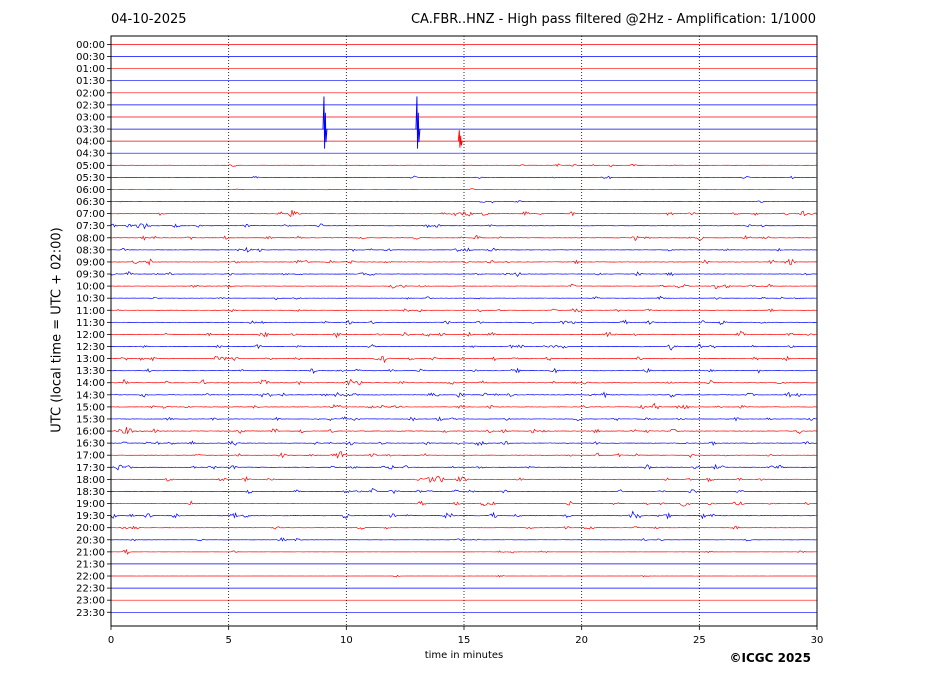 The height and width of the screenshot is (696, 927). What do you see at coordinates (463, 539) in the screenshot?
I see `trace-row-2030` at bounding box center [463, 539].